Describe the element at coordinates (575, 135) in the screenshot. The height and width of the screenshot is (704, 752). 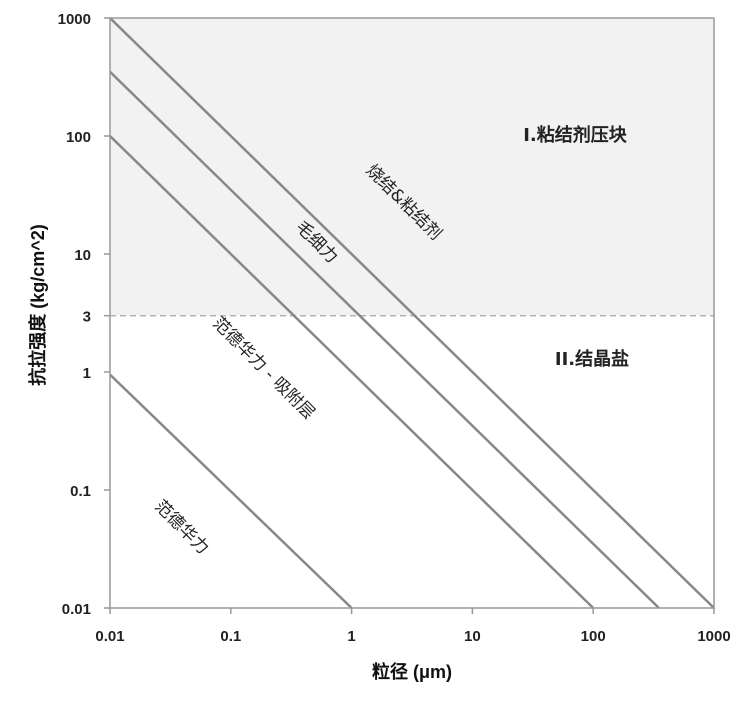
I see `region-label-1: I.粘结剂压块` at that location.